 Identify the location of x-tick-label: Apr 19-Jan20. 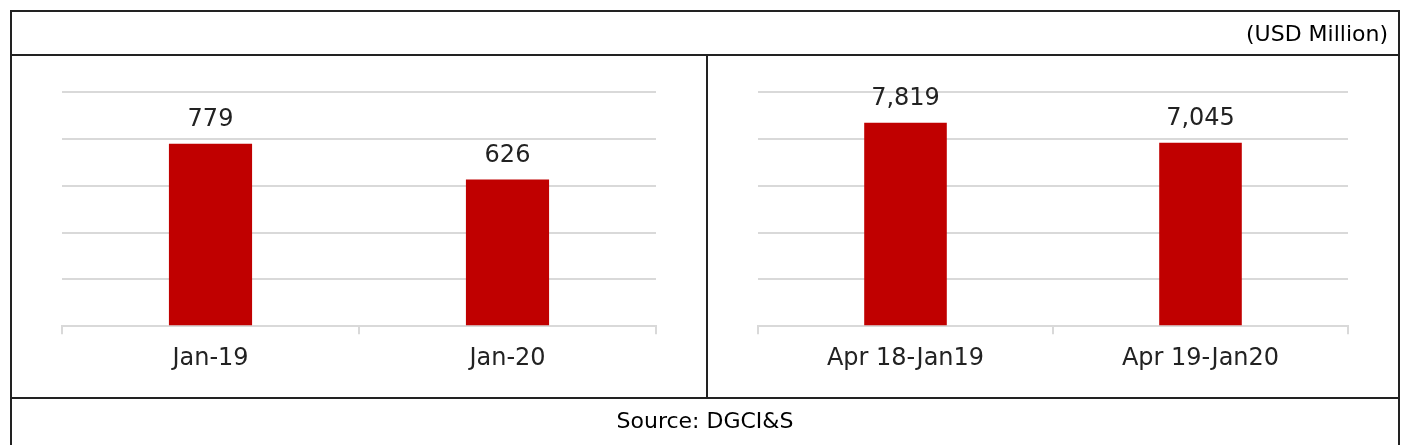
(1200, 356).